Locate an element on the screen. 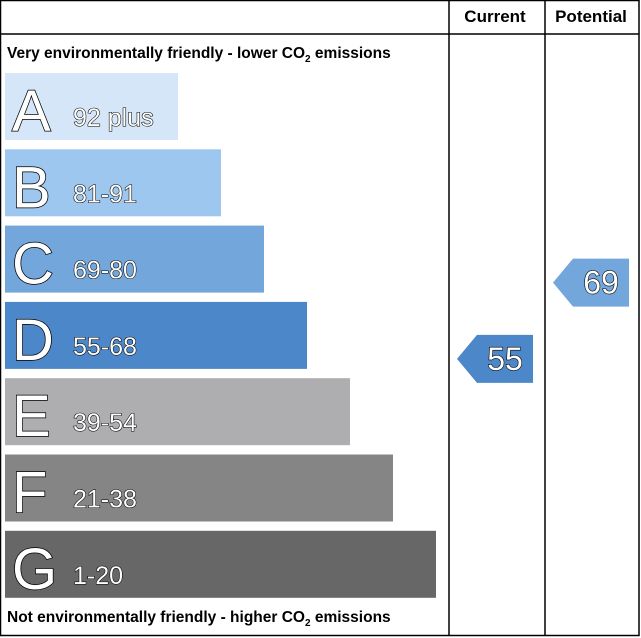  potential-rating-marker: 69 is located at coordinates (591, 282).